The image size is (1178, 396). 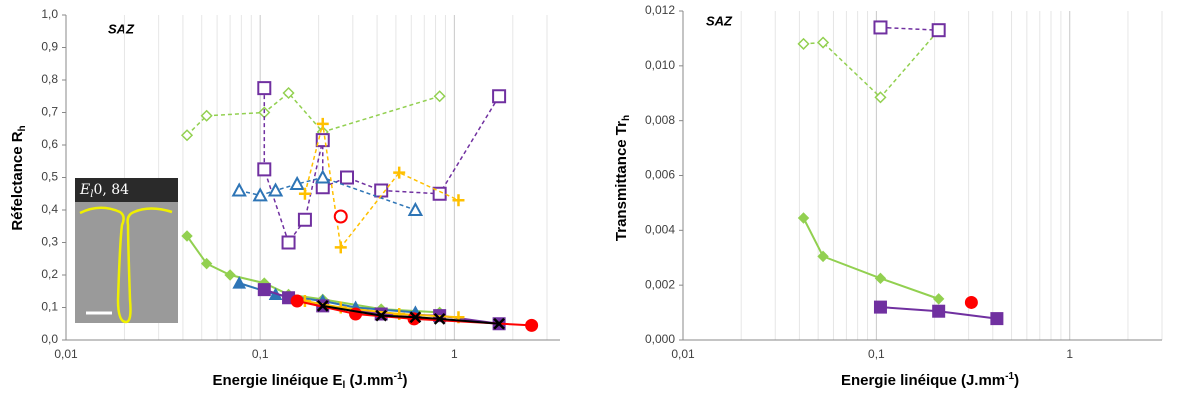 What do you see at coordinates (49, 307) in the screenshot?
I see `y-tick-label: 0,1` at bounding box center [49, 307].